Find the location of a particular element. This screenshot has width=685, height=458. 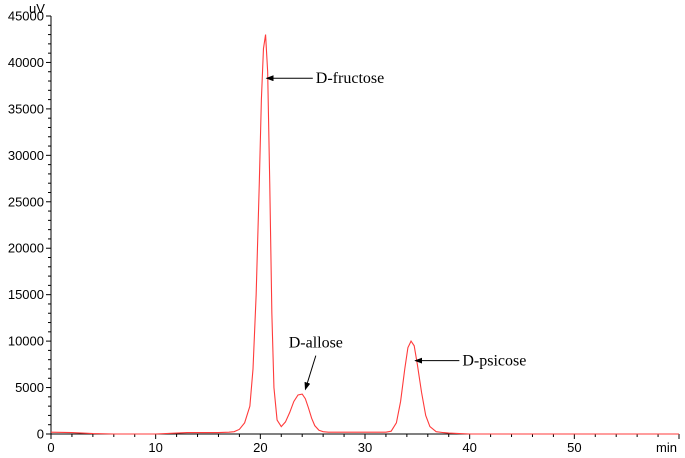

y-axis-unit-label: uV is located at coordinates (37, 8).